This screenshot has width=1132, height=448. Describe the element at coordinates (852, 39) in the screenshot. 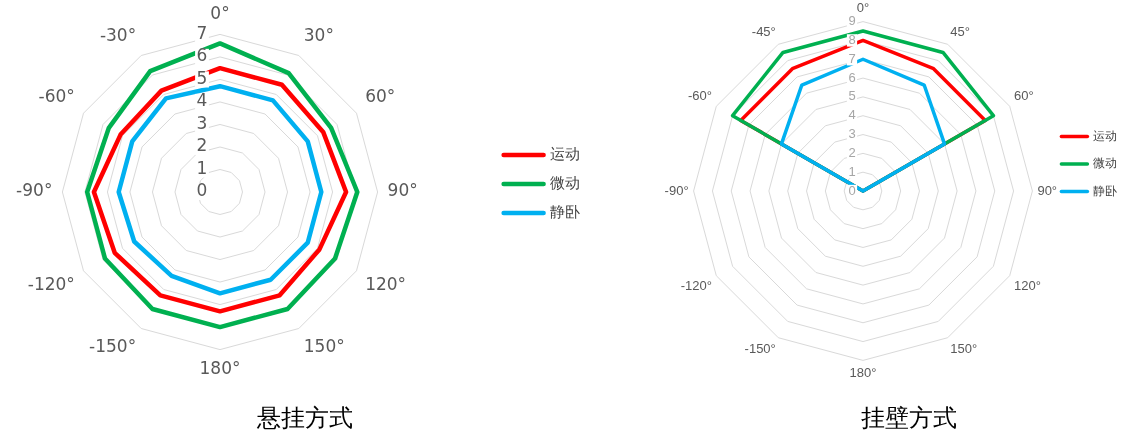

I see `y-tick-label: 8` at that location.